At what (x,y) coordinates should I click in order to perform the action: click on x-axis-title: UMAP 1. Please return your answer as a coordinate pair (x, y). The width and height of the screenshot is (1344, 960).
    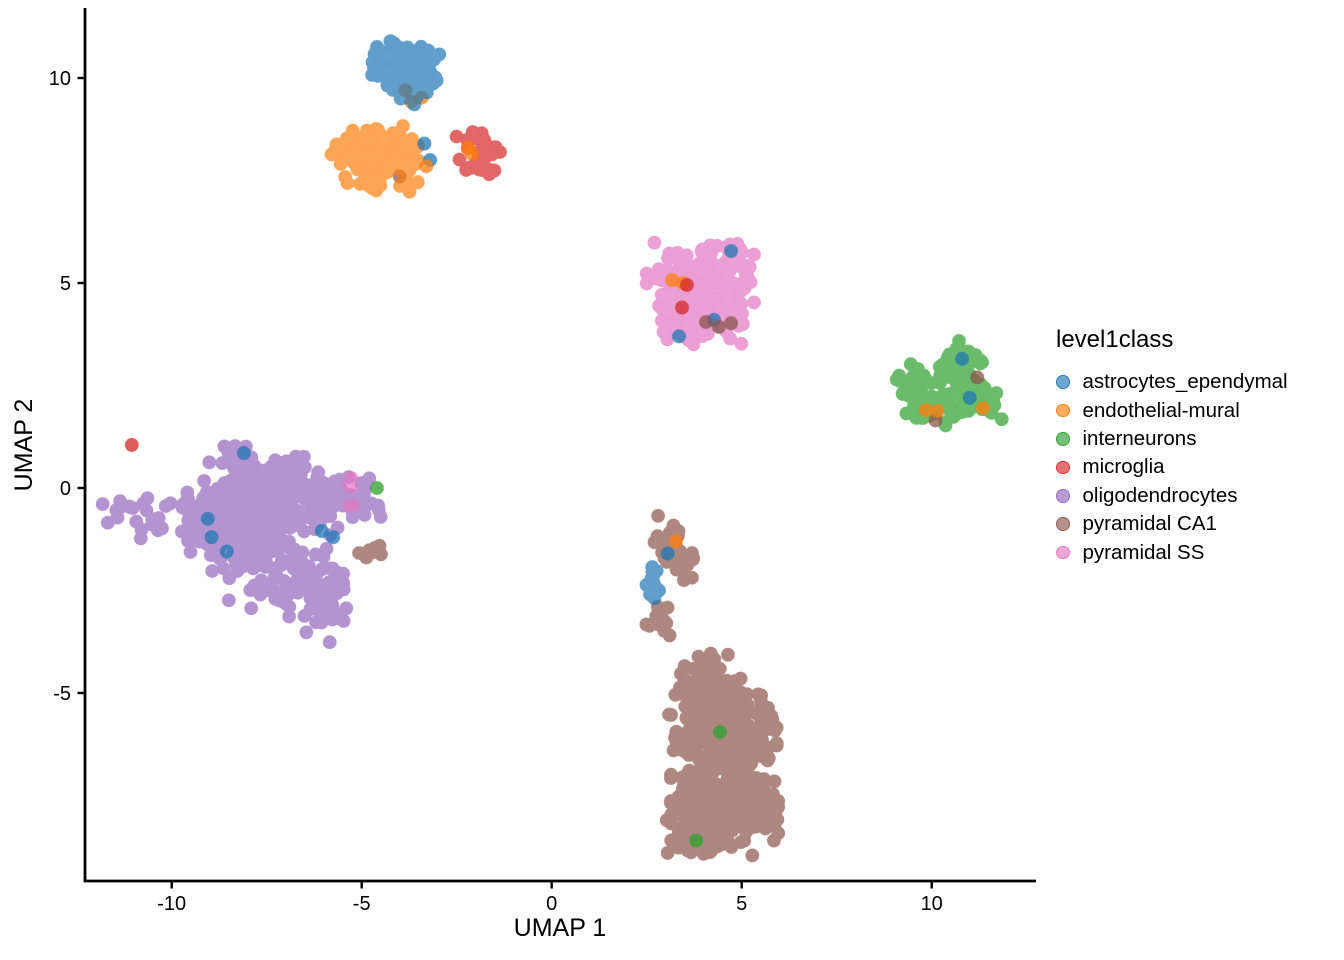
    Looking at the image, I should click on (560, 928).